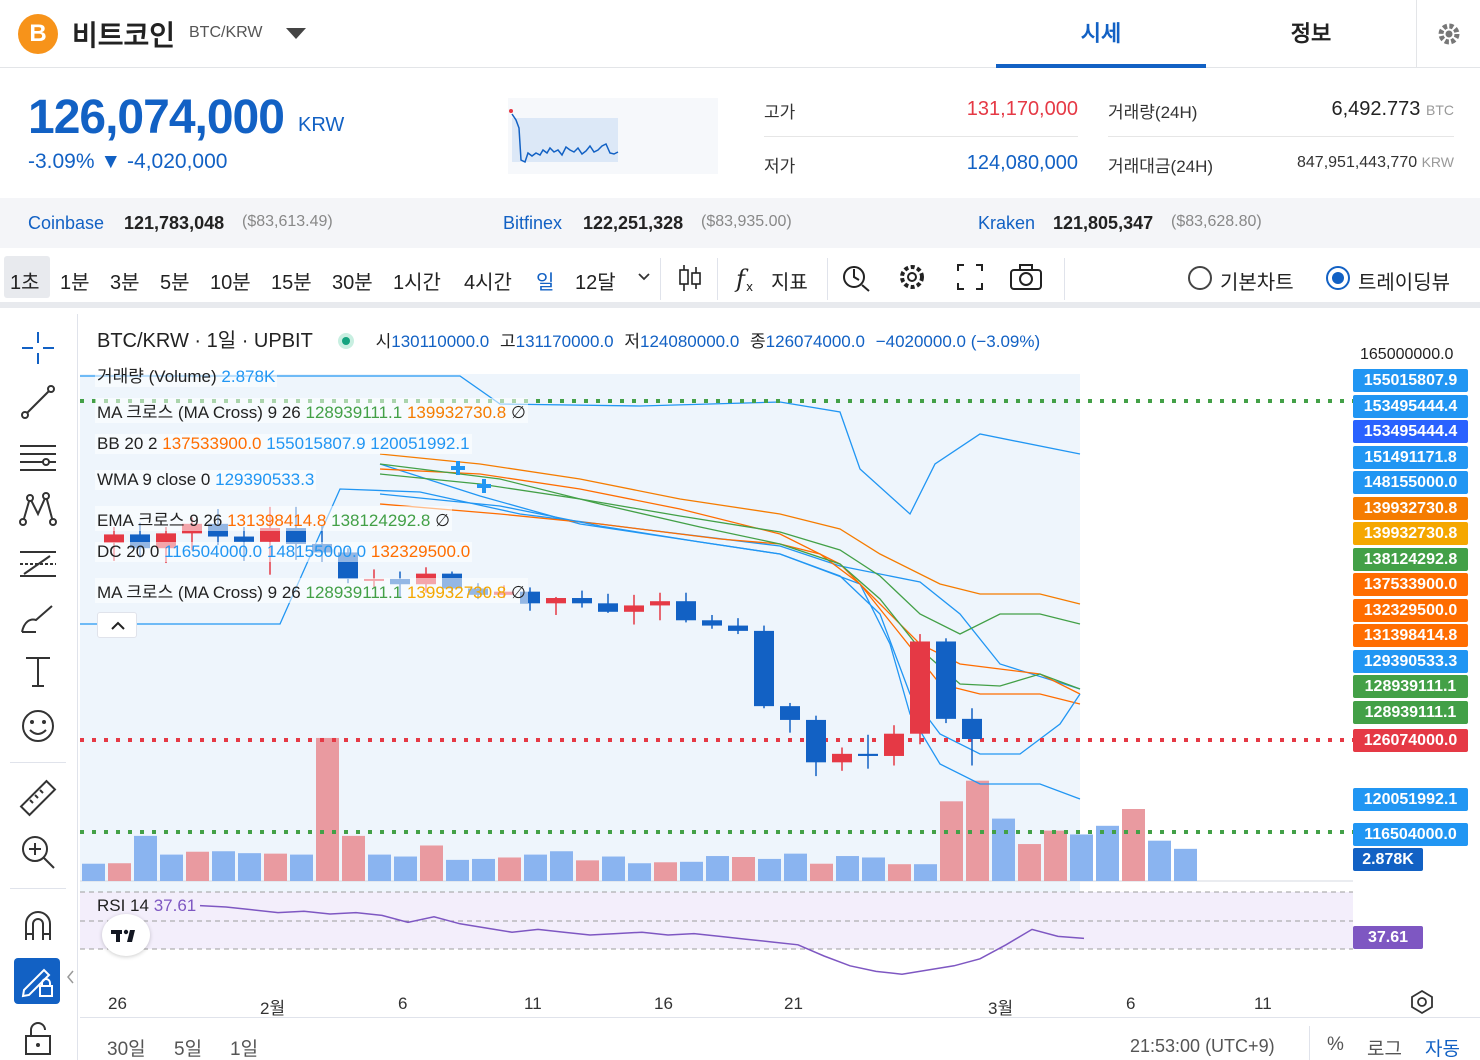 This screenshot has height=1060, width=1480. What do you see at coordinates (533, 223) in the screenshot?
I see `exchange-name: Bitfinex` at bounding box center [533, 223].